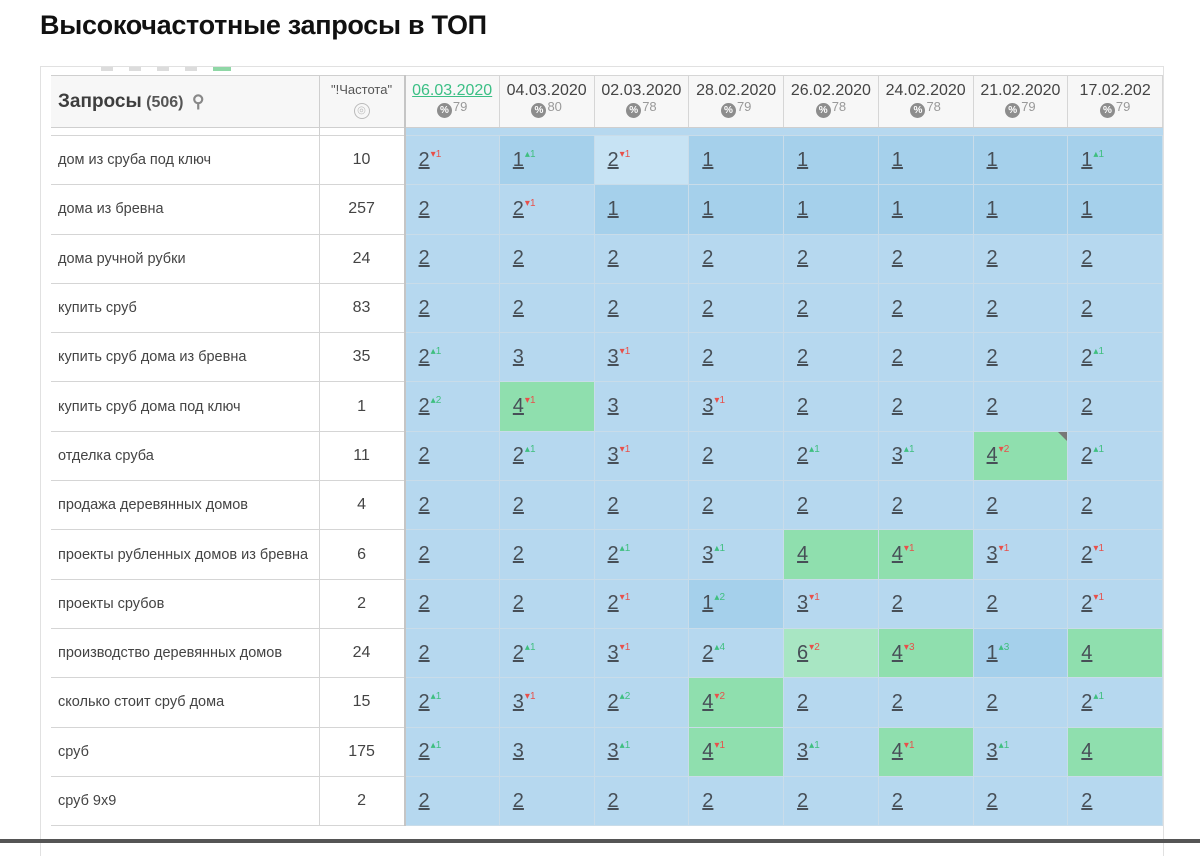 Image resolution: width=1200 pixels, height=856 pixels. Describe the element at coordinates (803, 652) in the screenshot. I see `position-value: 6` at that location.